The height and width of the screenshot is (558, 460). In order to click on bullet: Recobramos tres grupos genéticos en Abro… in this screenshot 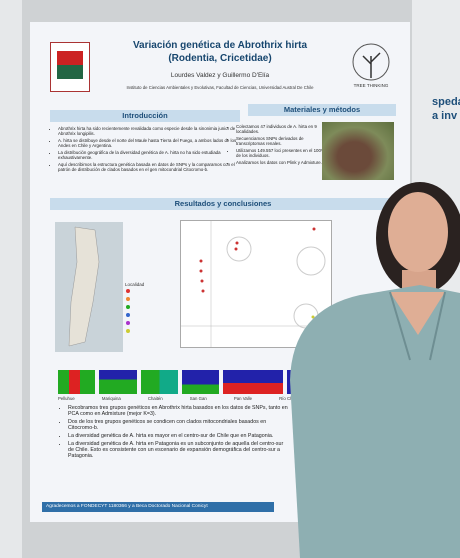, I will do `click(178, 411)`.